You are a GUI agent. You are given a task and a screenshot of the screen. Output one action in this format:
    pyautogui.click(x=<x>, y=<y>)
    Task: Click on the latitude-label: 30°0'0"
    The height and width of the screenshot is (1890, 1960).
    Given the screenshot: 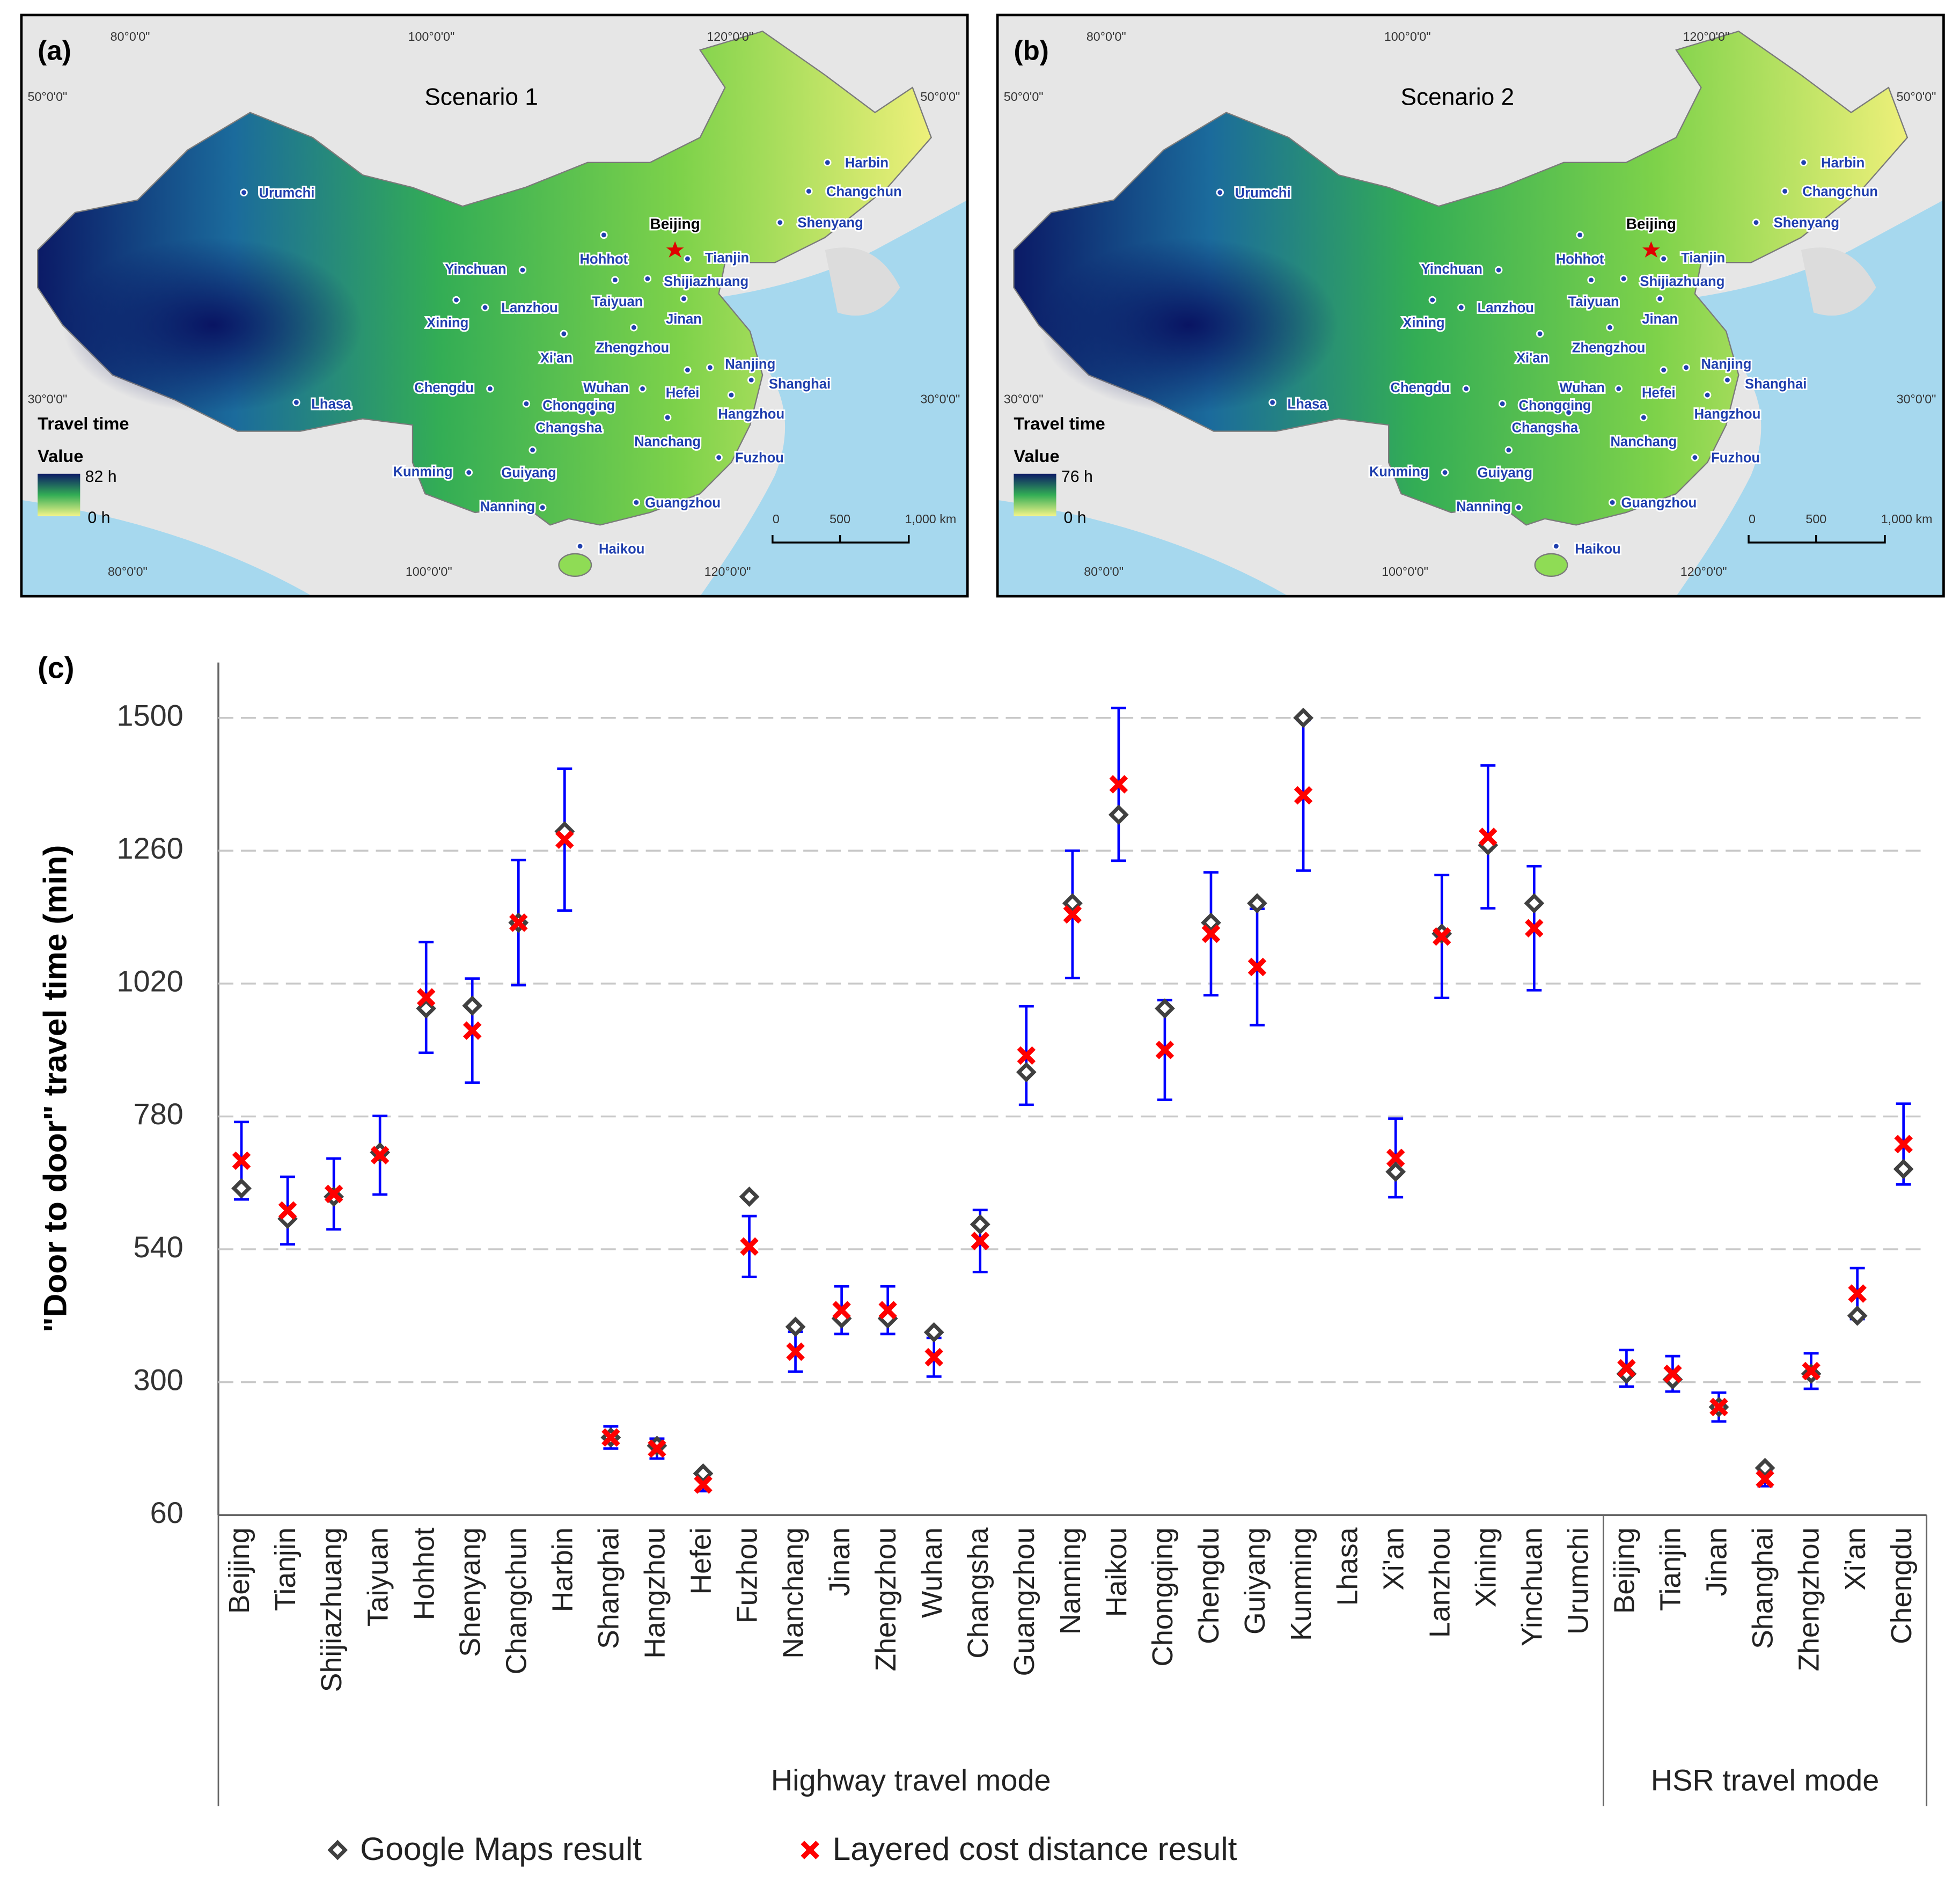 What is the action you would take?
    pyautogui.click(x=1916, y=399)
    